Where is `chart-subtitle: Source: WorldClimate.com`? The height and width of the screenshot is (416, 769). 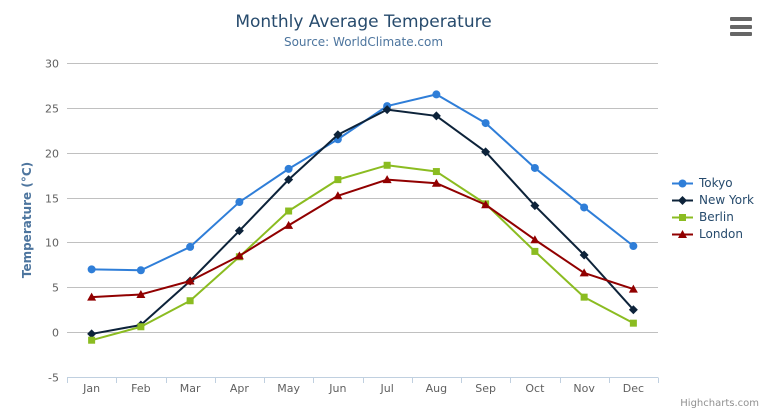
chart-subtitle: Source: WorldClimate.com is located at coordinates (363, 42).